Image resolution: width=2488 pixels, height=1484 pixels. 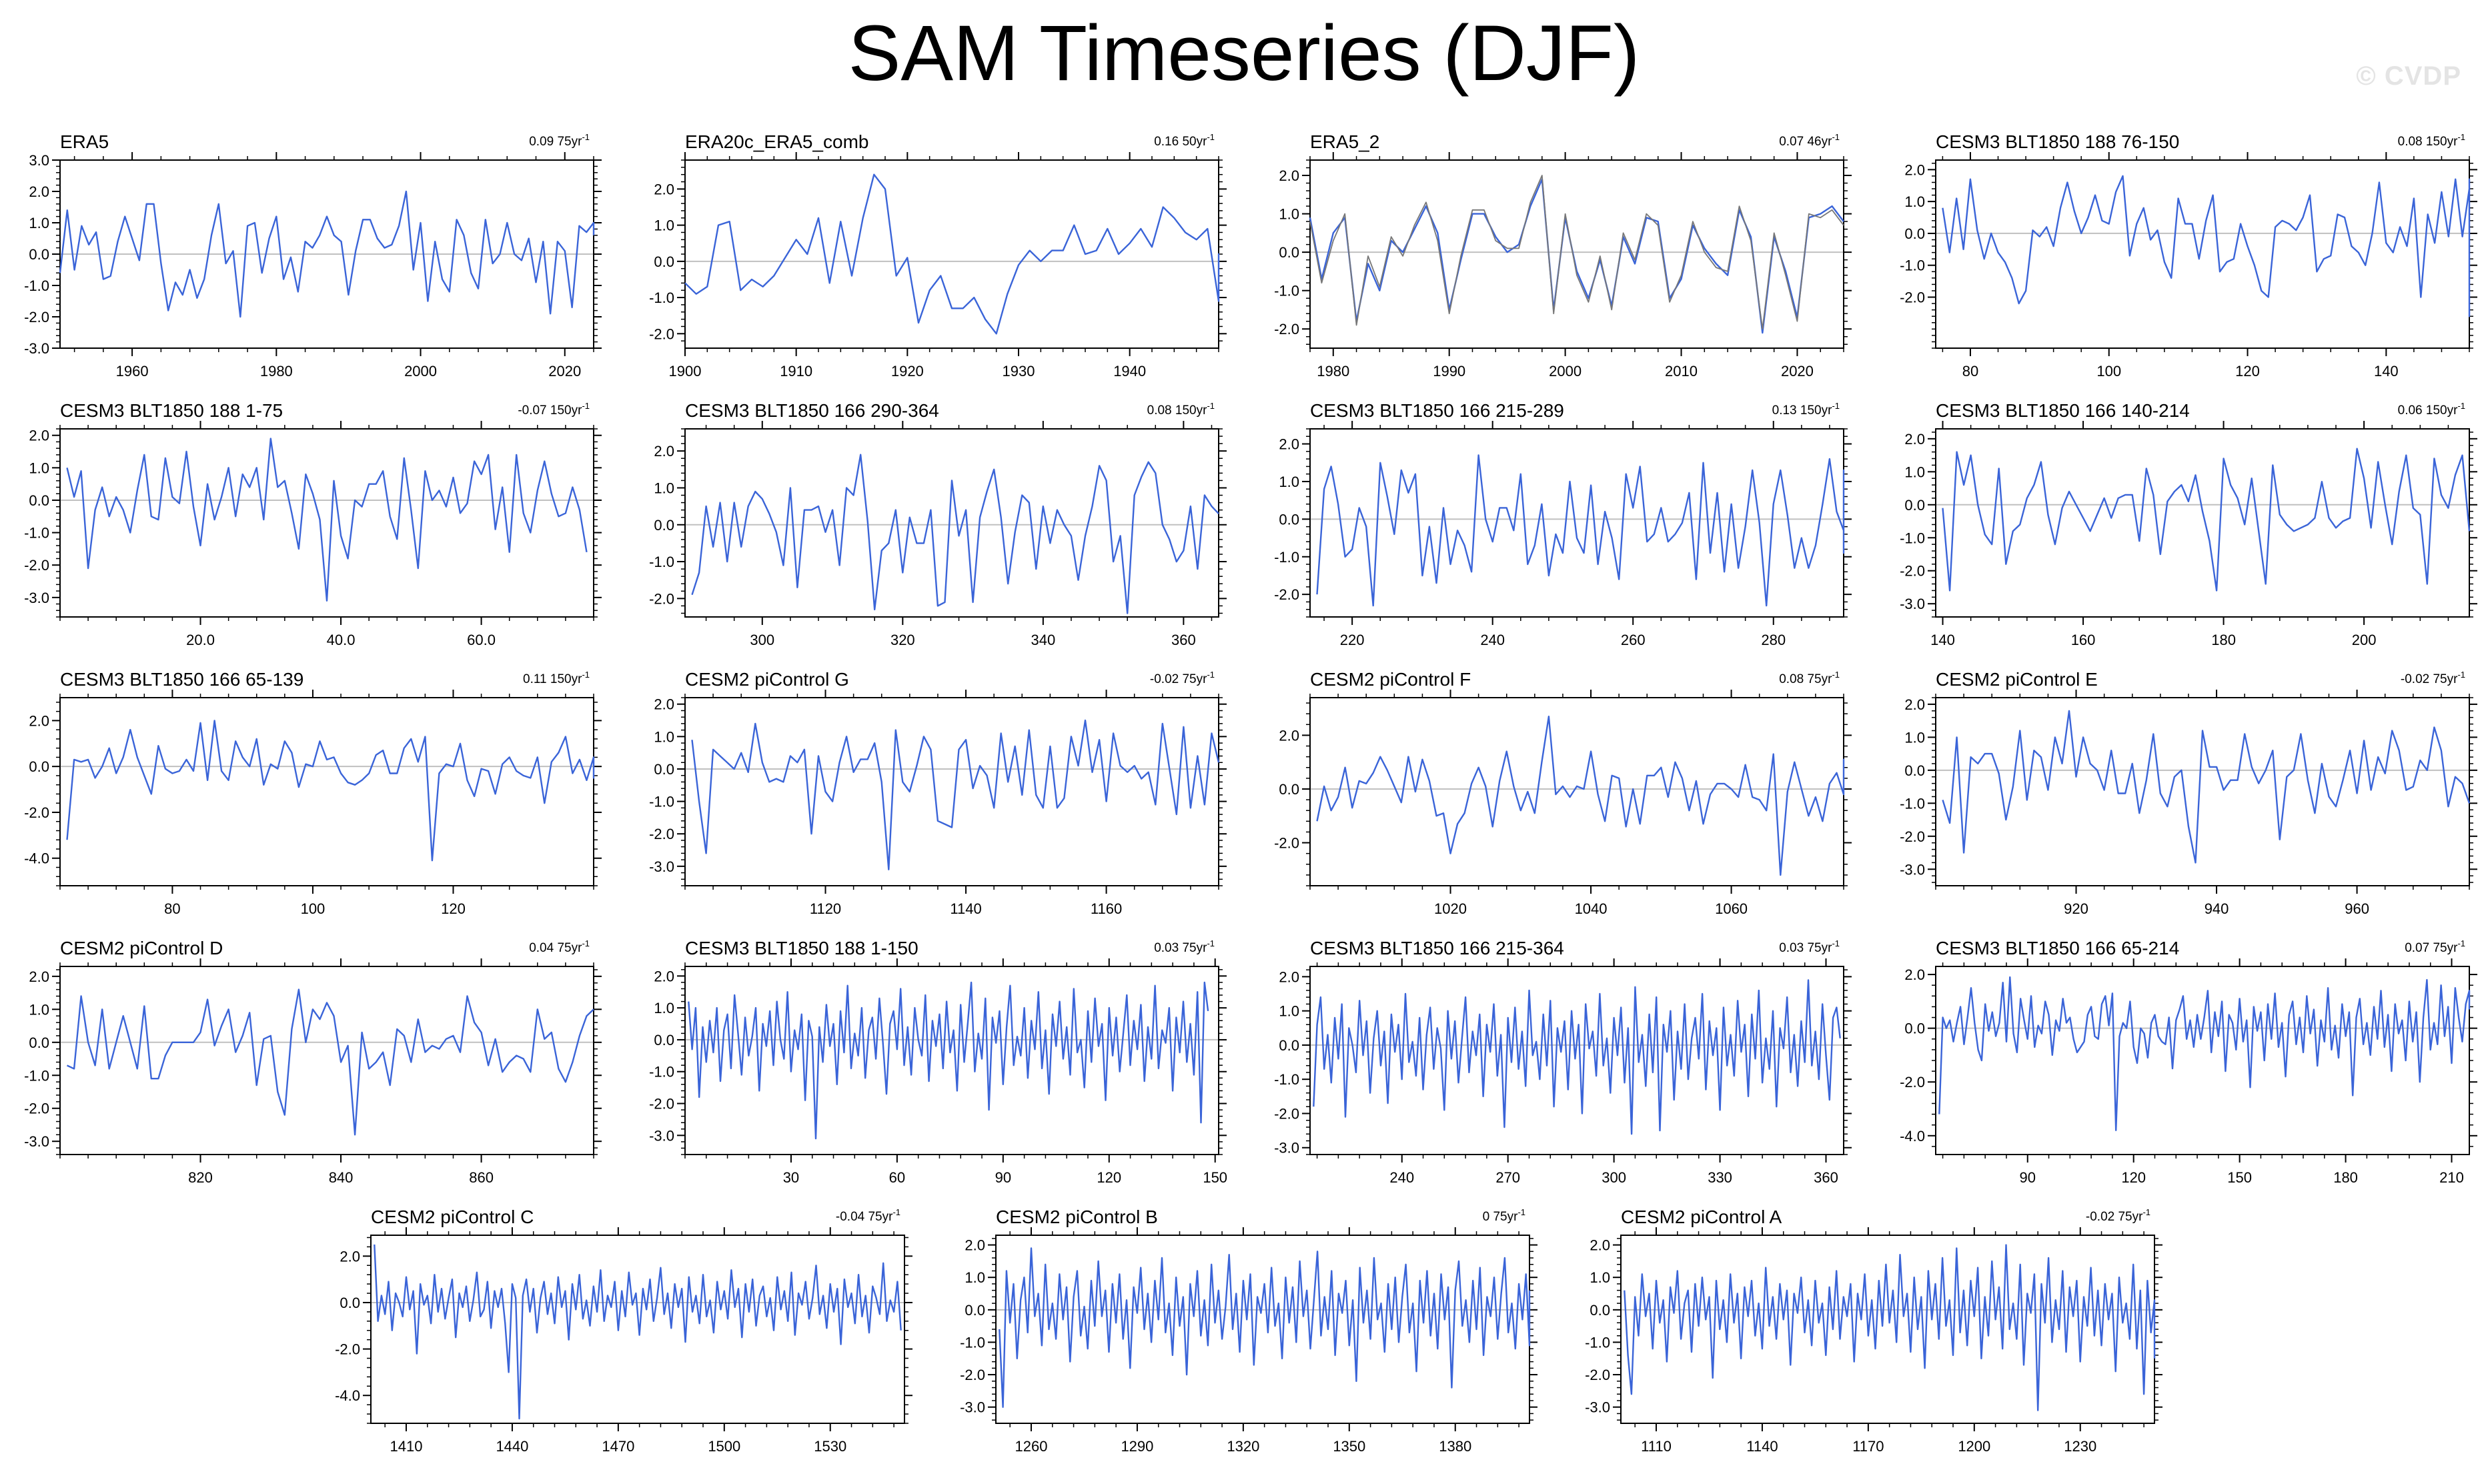 What do you see at coordinates (1449, 371) in the screenshot?
I see `x-tick-label: 1990` at bounding box center [1449, 371].